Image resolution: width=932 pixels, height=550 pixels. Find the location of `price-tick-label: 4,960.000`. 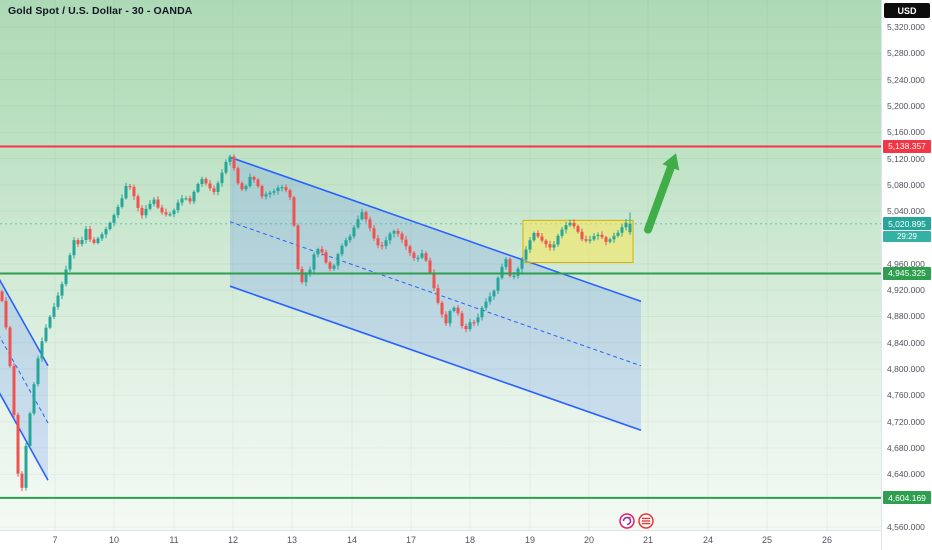

price-tick-label: 4,960.000 is located at coordinates (906, 263).